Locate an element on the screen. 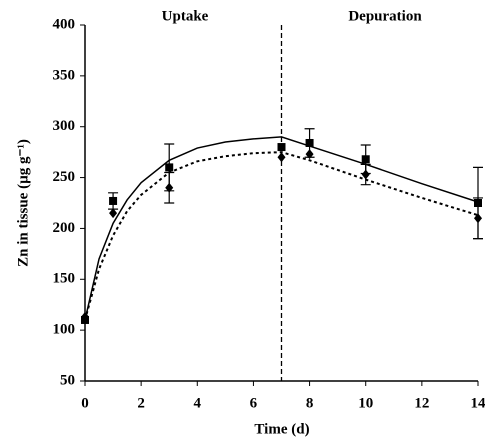 This screenshot has width=485, height=441. y-tick-label: 50 is located at coordinates (67, 380).